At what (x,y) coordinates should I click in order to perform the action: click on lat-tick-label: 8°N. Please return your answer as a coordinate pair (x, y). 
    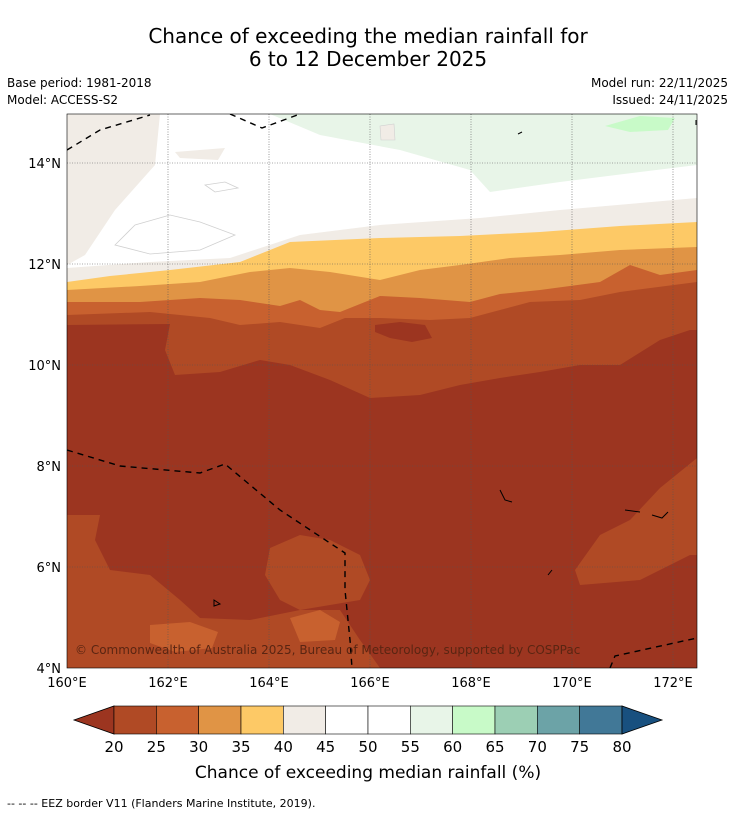
    Looking at the image, I should click on (49, 467).